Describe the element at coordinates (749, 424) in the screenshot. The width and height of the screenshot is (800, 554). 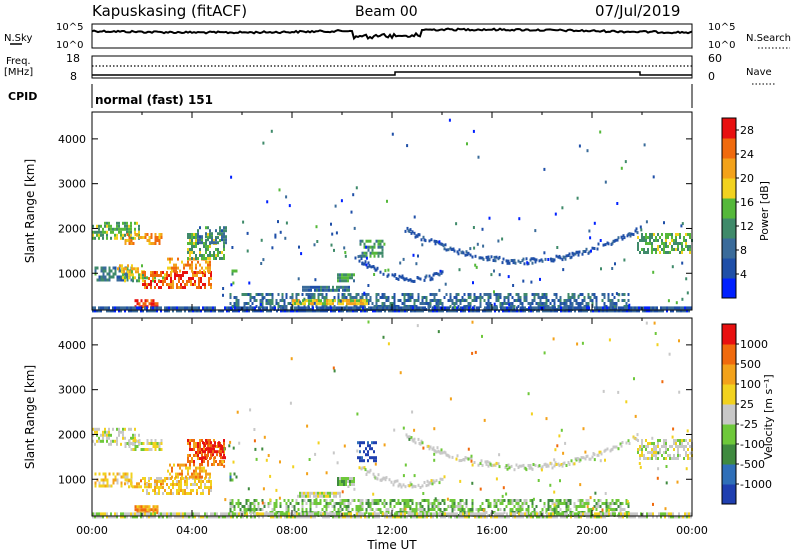
I see `velocity-colorbar-tick: -25` at that location.